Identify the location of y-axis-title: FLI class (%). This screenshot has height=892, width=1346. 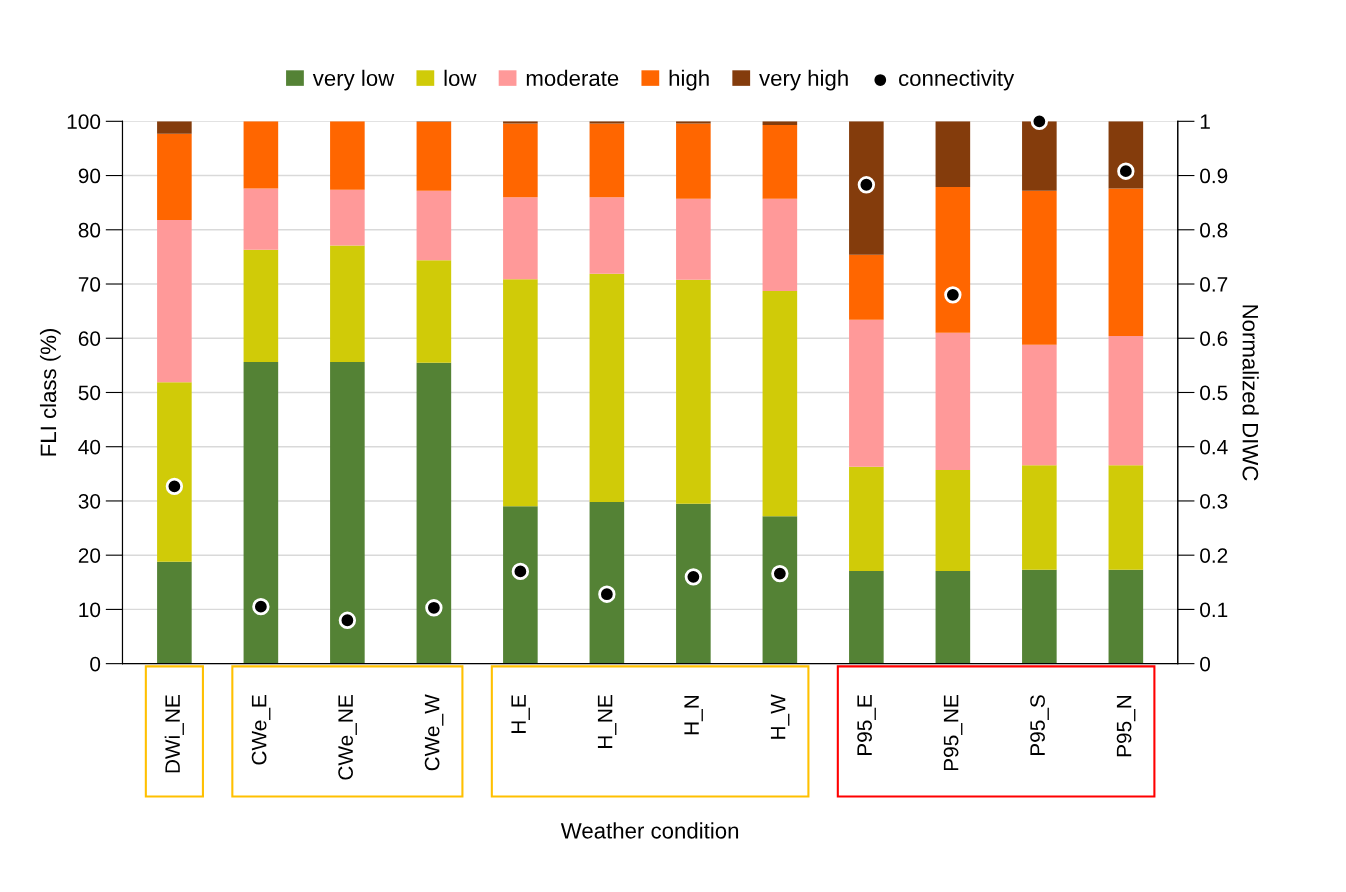
(50, 392).